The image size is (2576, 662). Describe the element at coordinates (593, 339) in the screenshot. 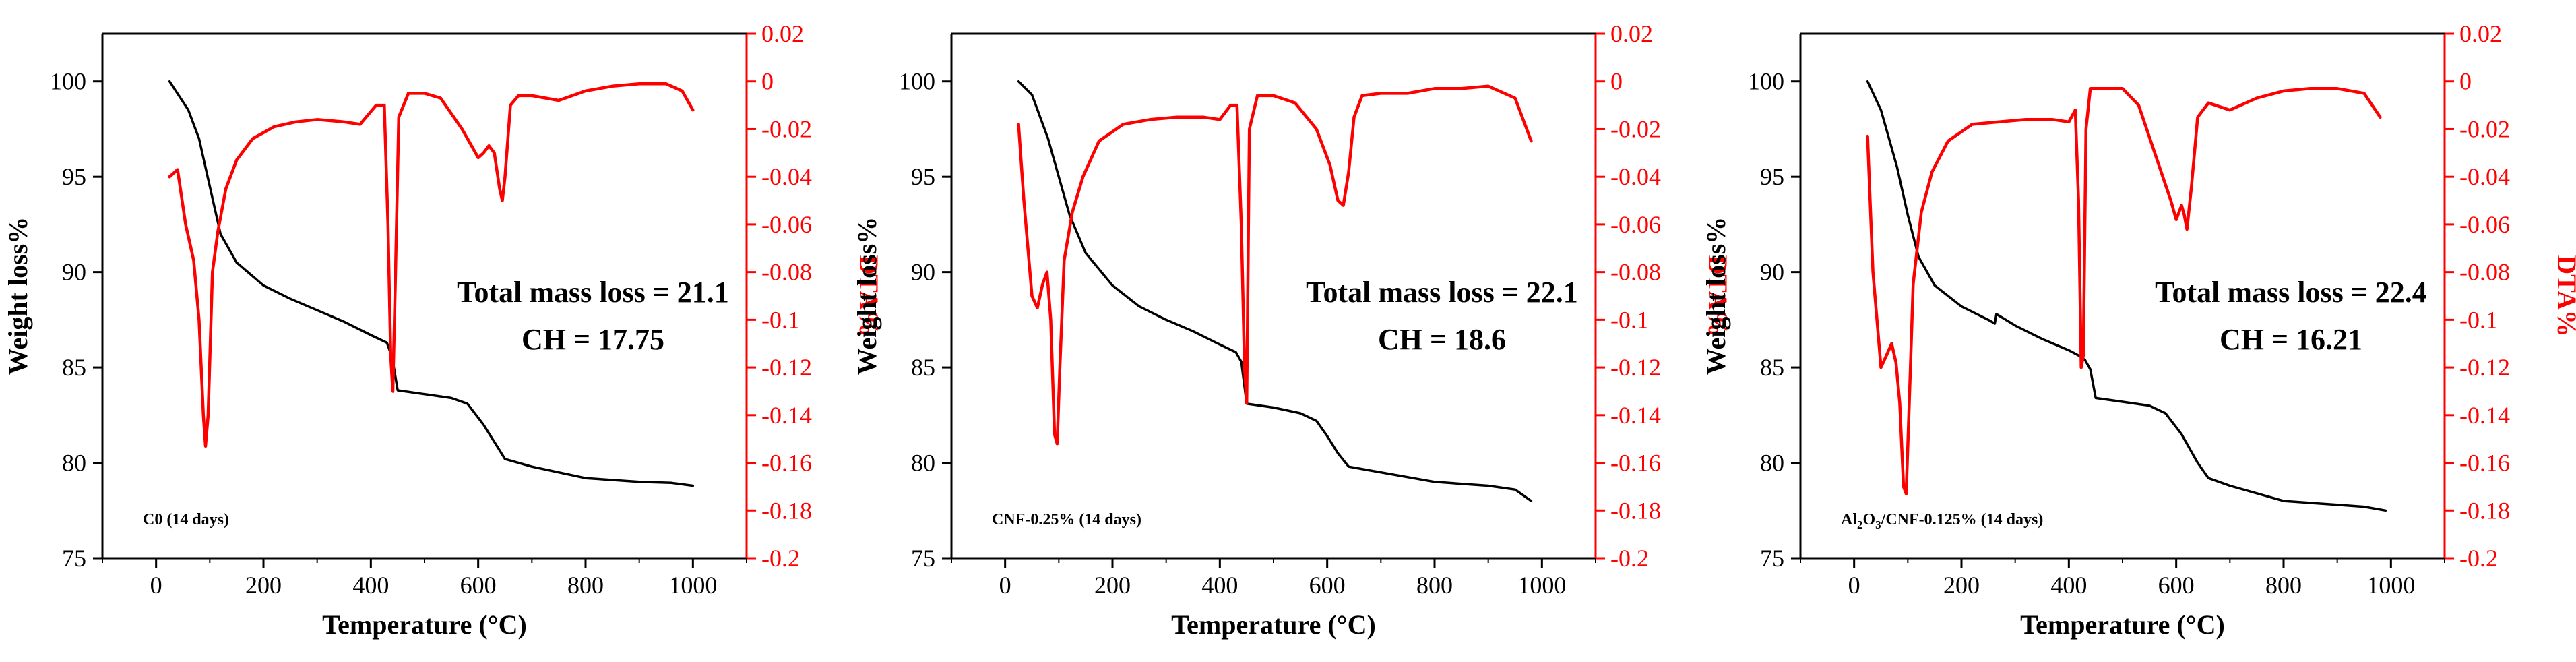

I see `ch-annotation: CH = 17.75` at that location.